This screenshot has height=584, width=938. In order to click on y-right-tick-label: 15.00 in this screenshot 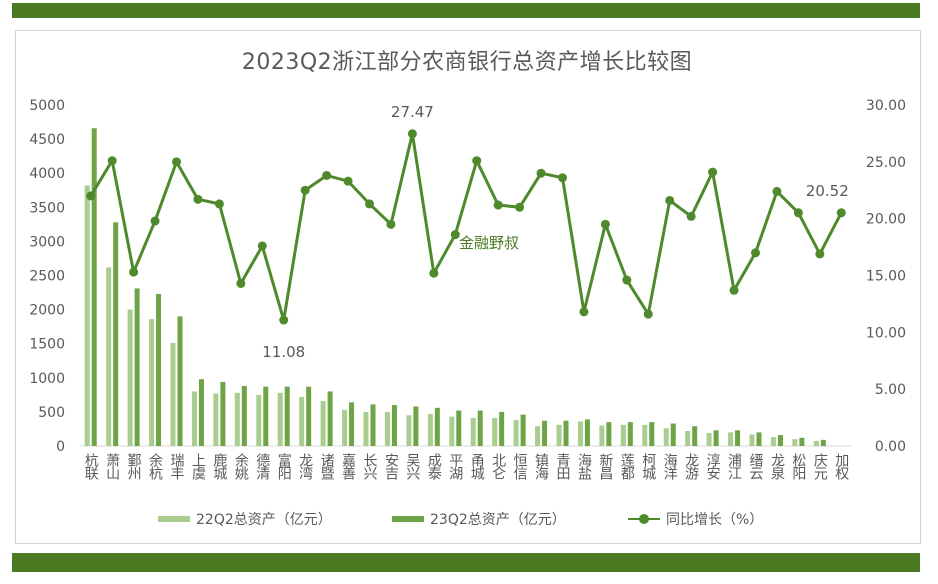, I will do `click(886, 277)`.